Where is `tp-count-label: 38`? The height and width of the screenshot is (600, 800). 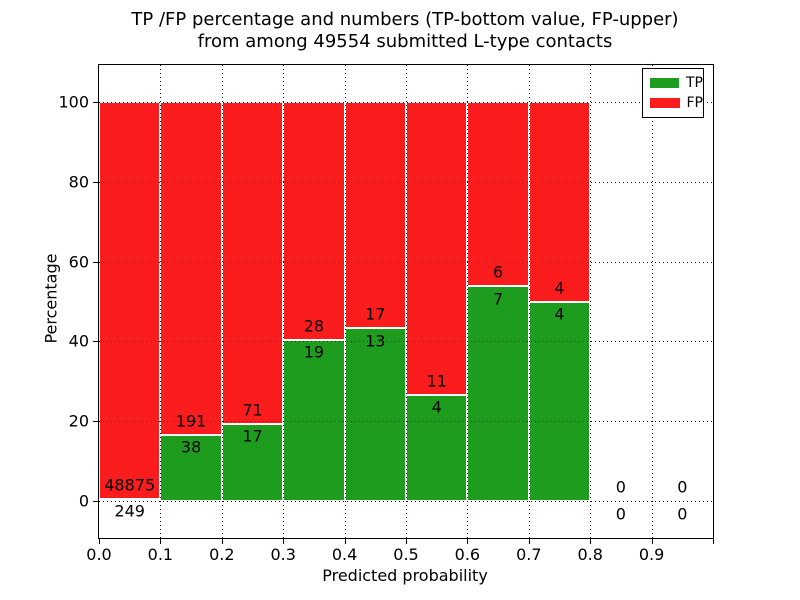 tp-count-label: 38 is located at coordinates (191, 447).